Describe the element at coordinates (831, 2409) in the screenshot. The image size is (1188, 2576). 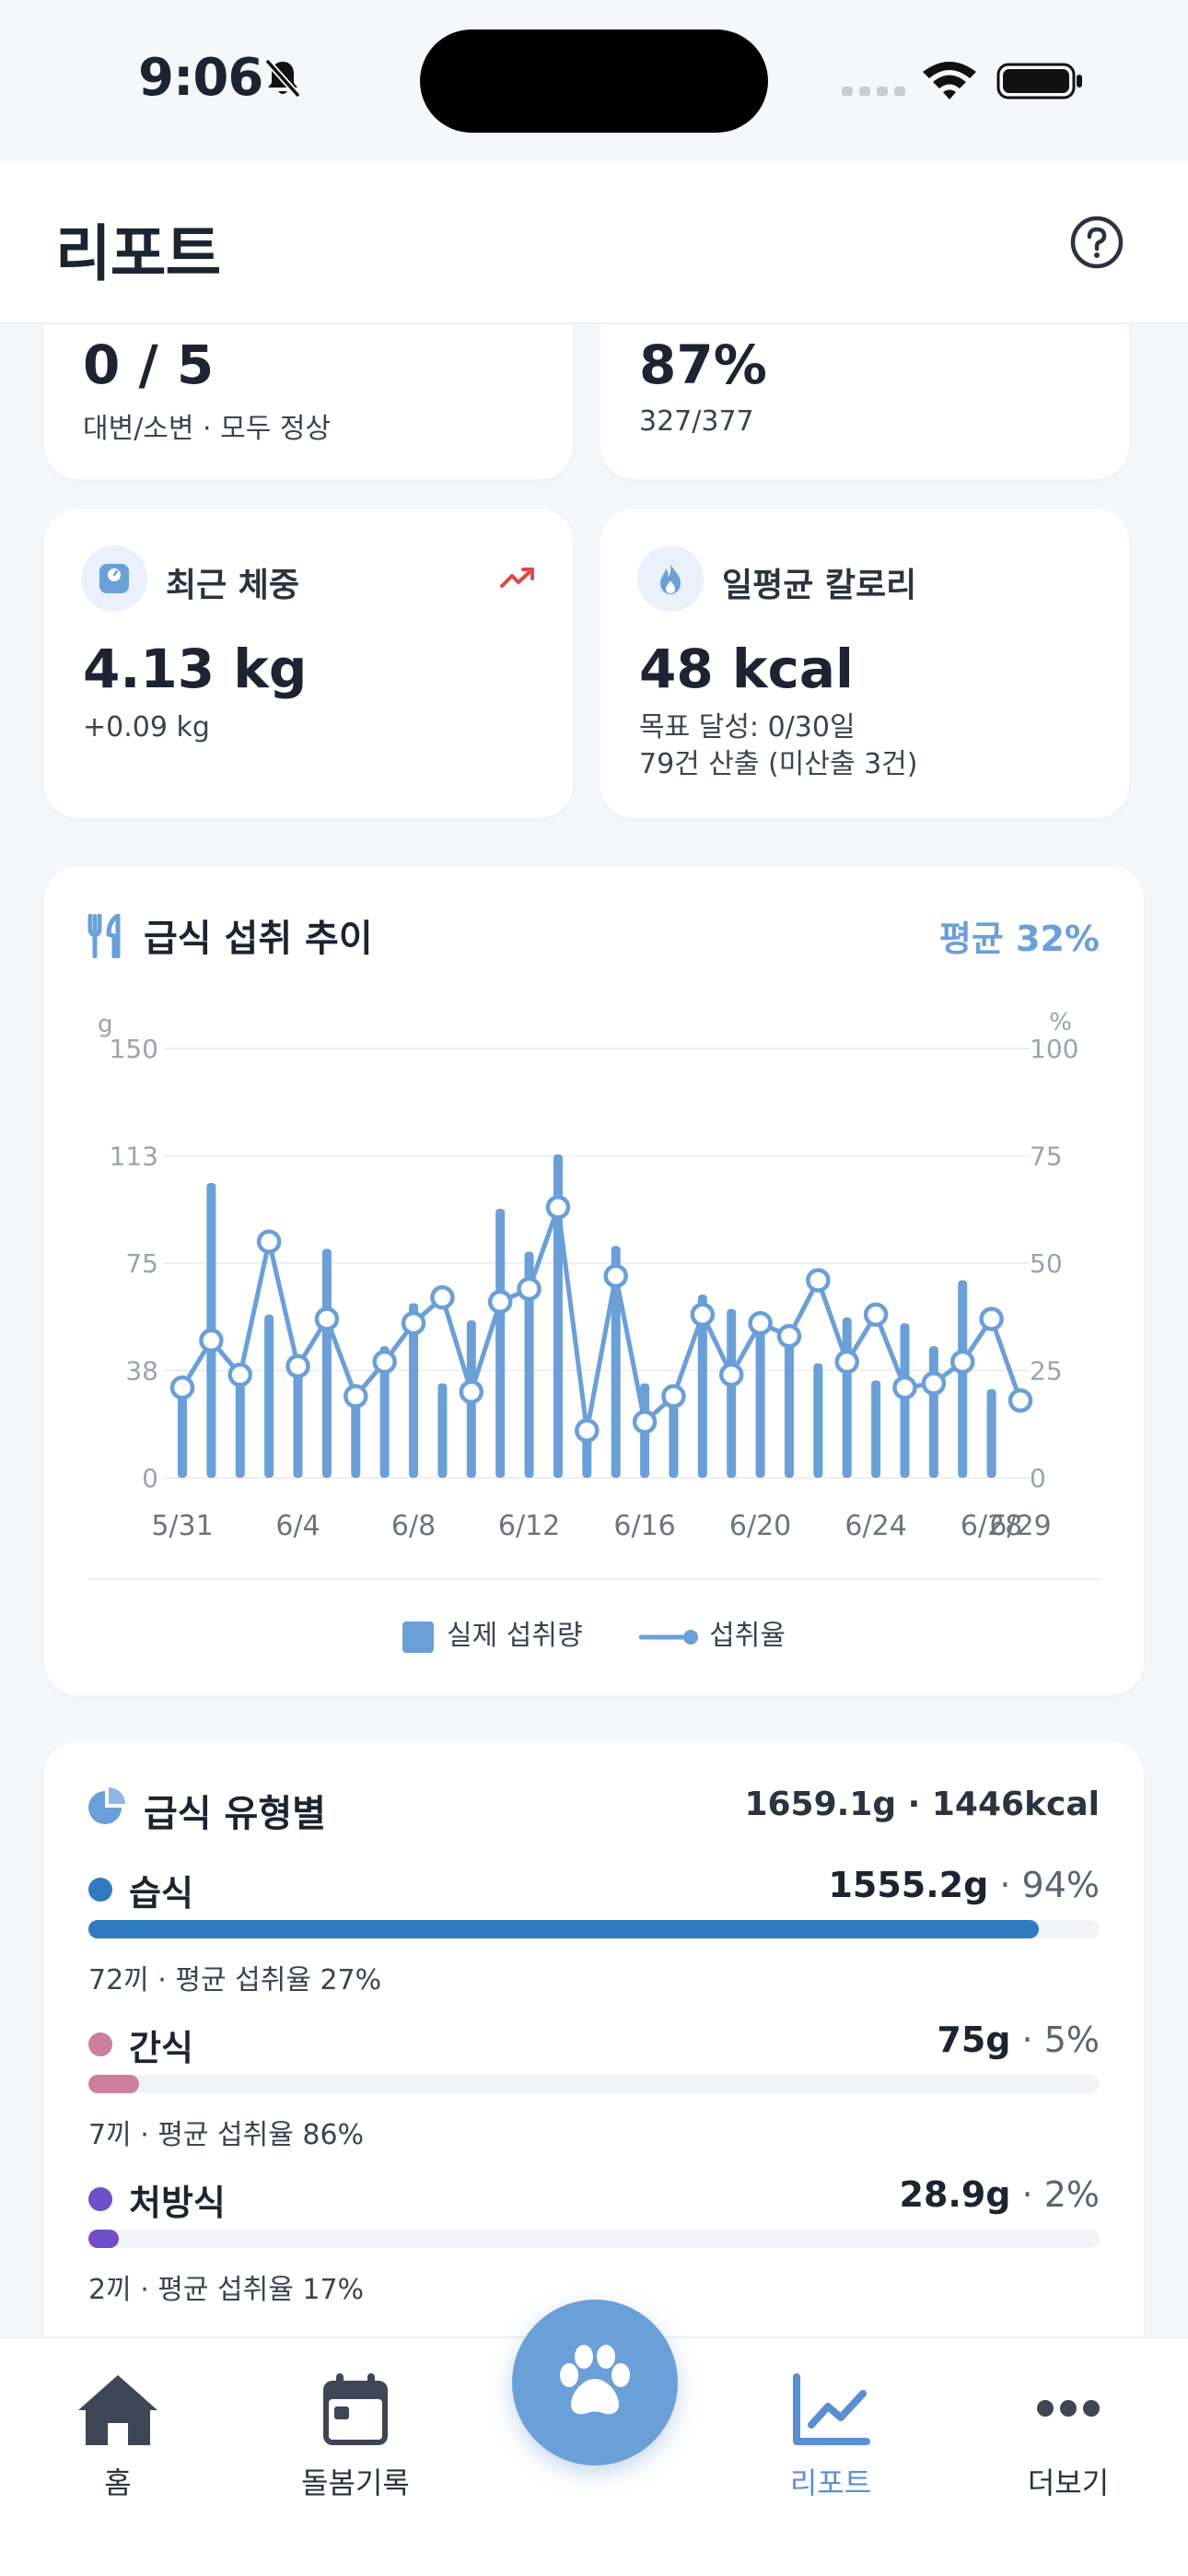
I see `line-chart-icon` at that location.